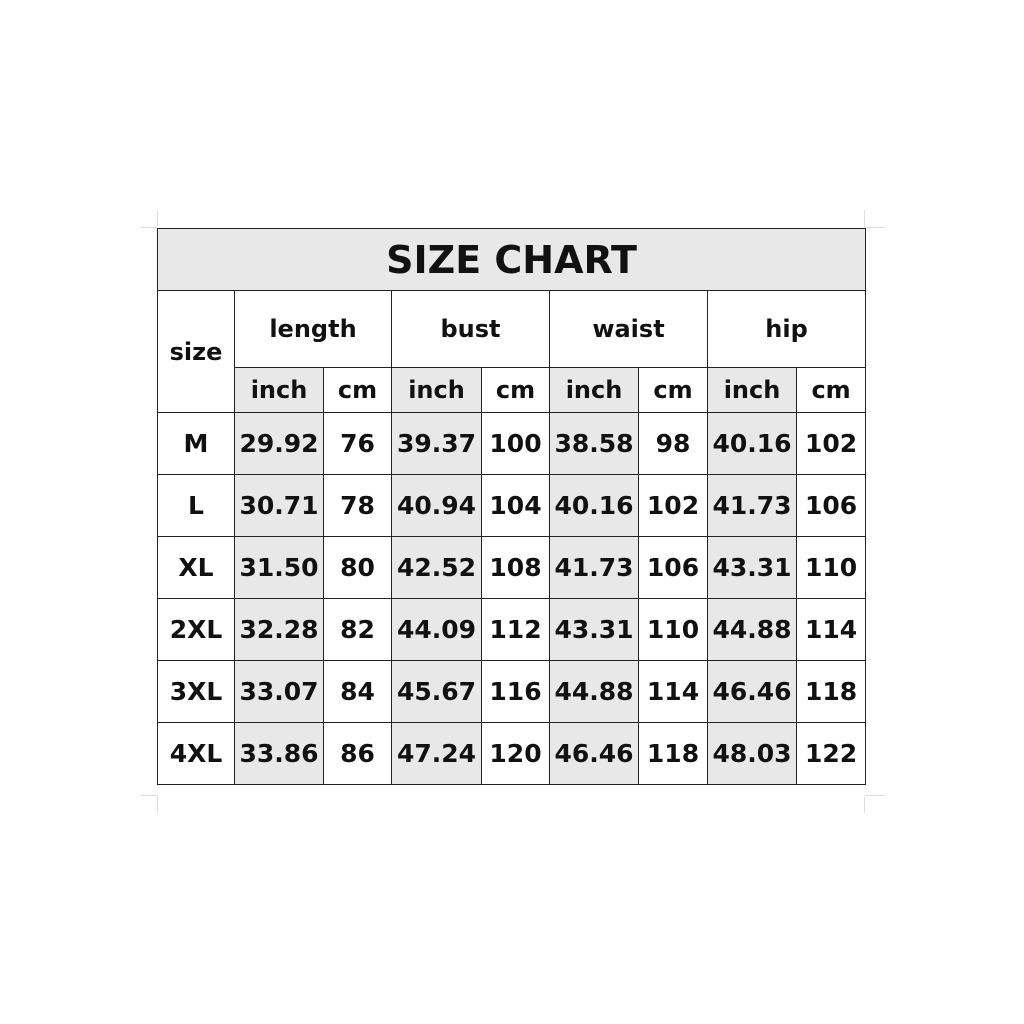 Image resolution: width=1024 pixels, height=1024 pixels. Describe the element at coordinates (357, 629) in the screenshot. I see `cell-cm: 82` at that location.